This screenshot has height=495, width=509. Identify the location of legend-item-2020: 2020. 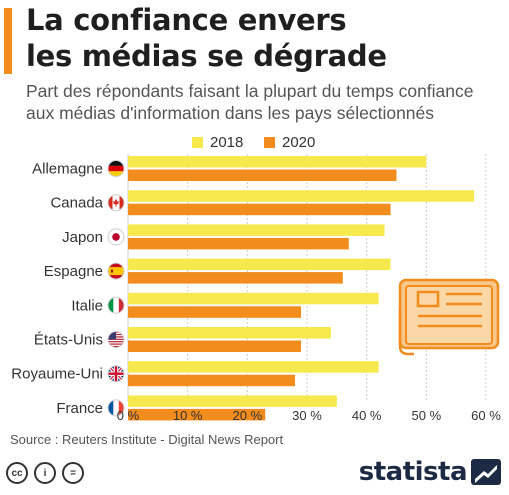
(289, 142).